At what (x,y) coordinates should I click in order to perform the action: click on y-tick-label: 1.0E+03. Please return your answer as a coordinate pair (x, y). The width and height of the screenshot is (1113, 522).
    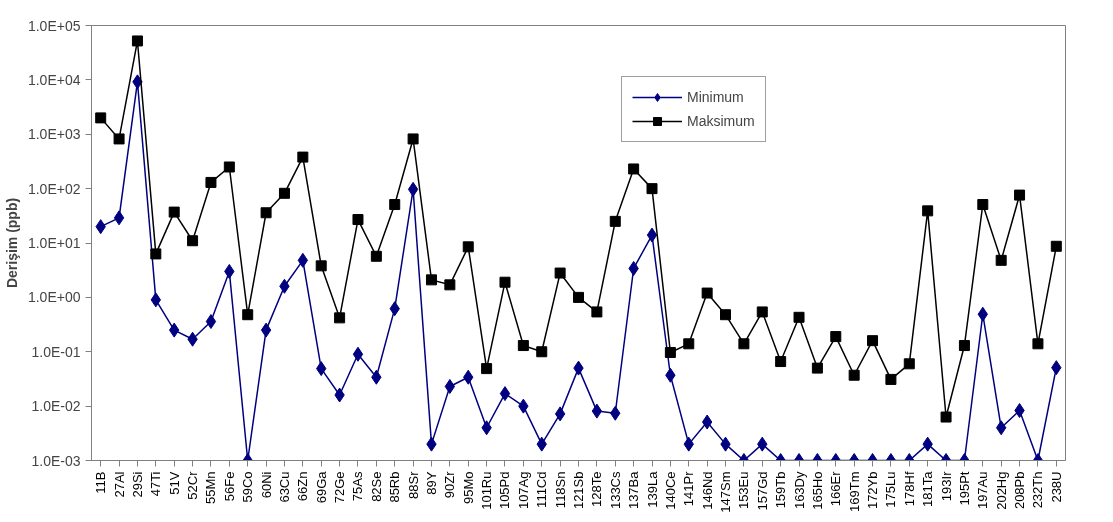
    Looking at the image, I should click on (54, 134).